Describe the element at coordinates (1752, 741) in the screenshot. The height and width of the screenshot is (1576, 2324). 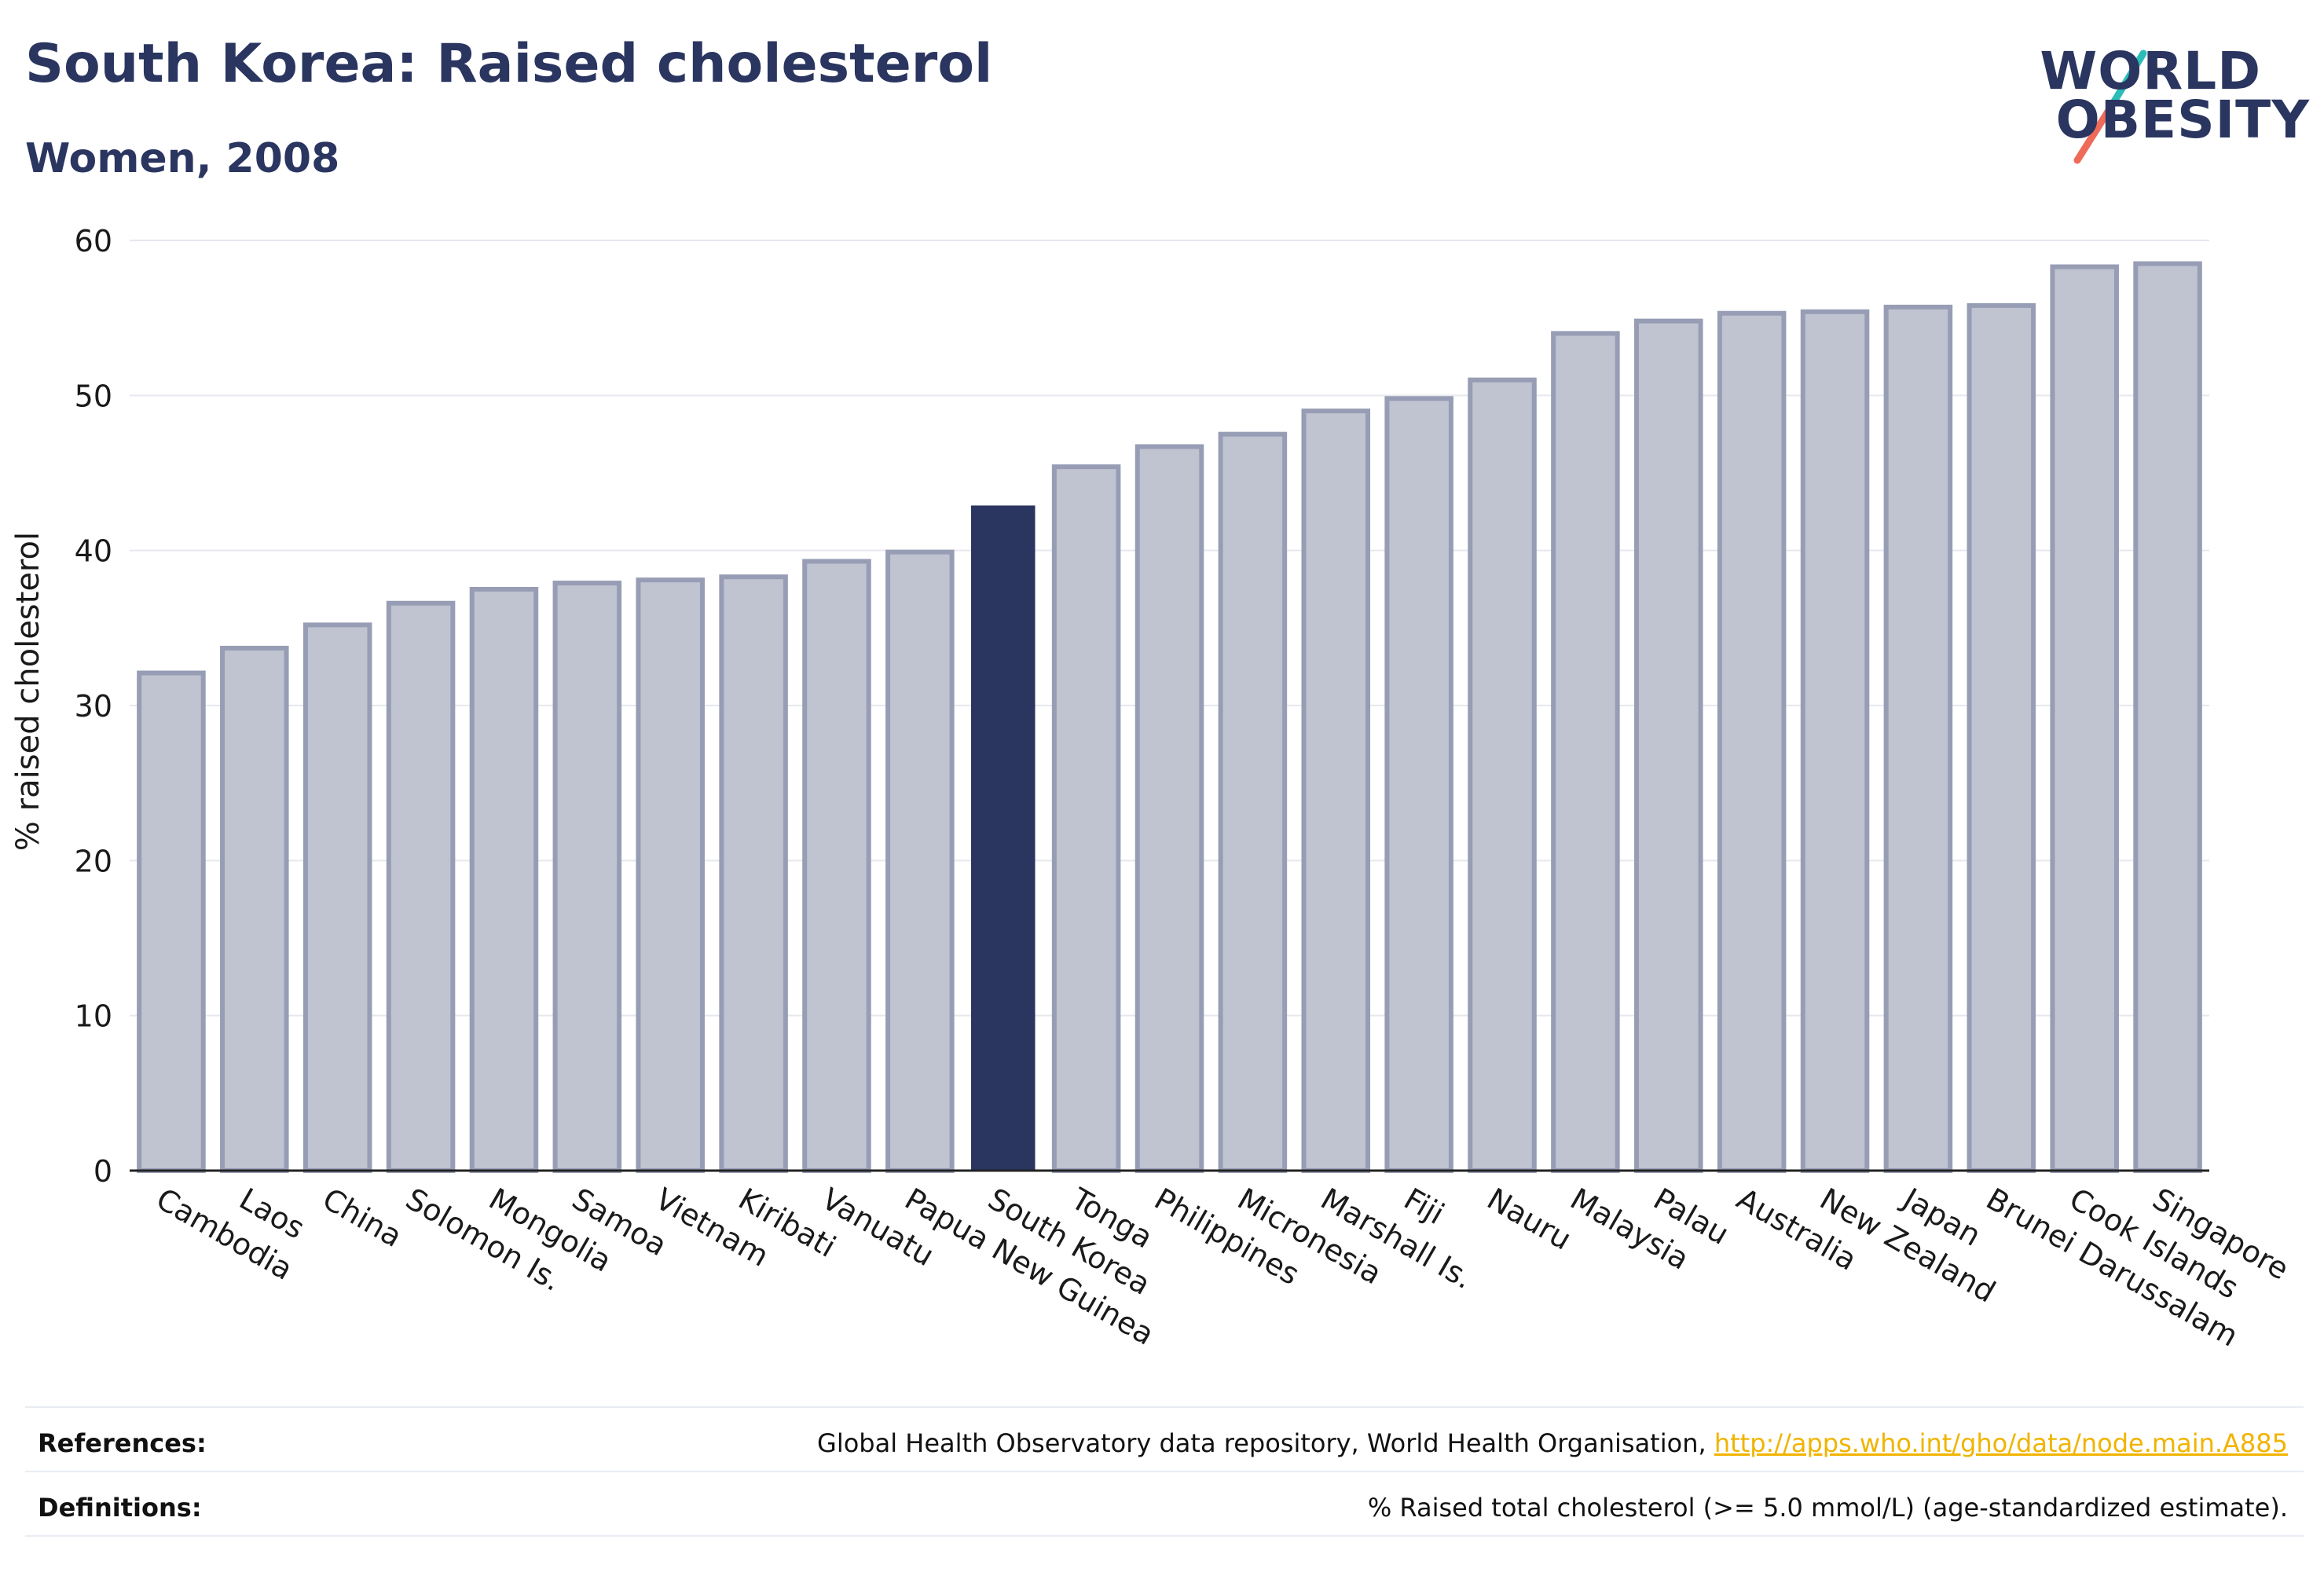
I see `bar-australia` at that location.